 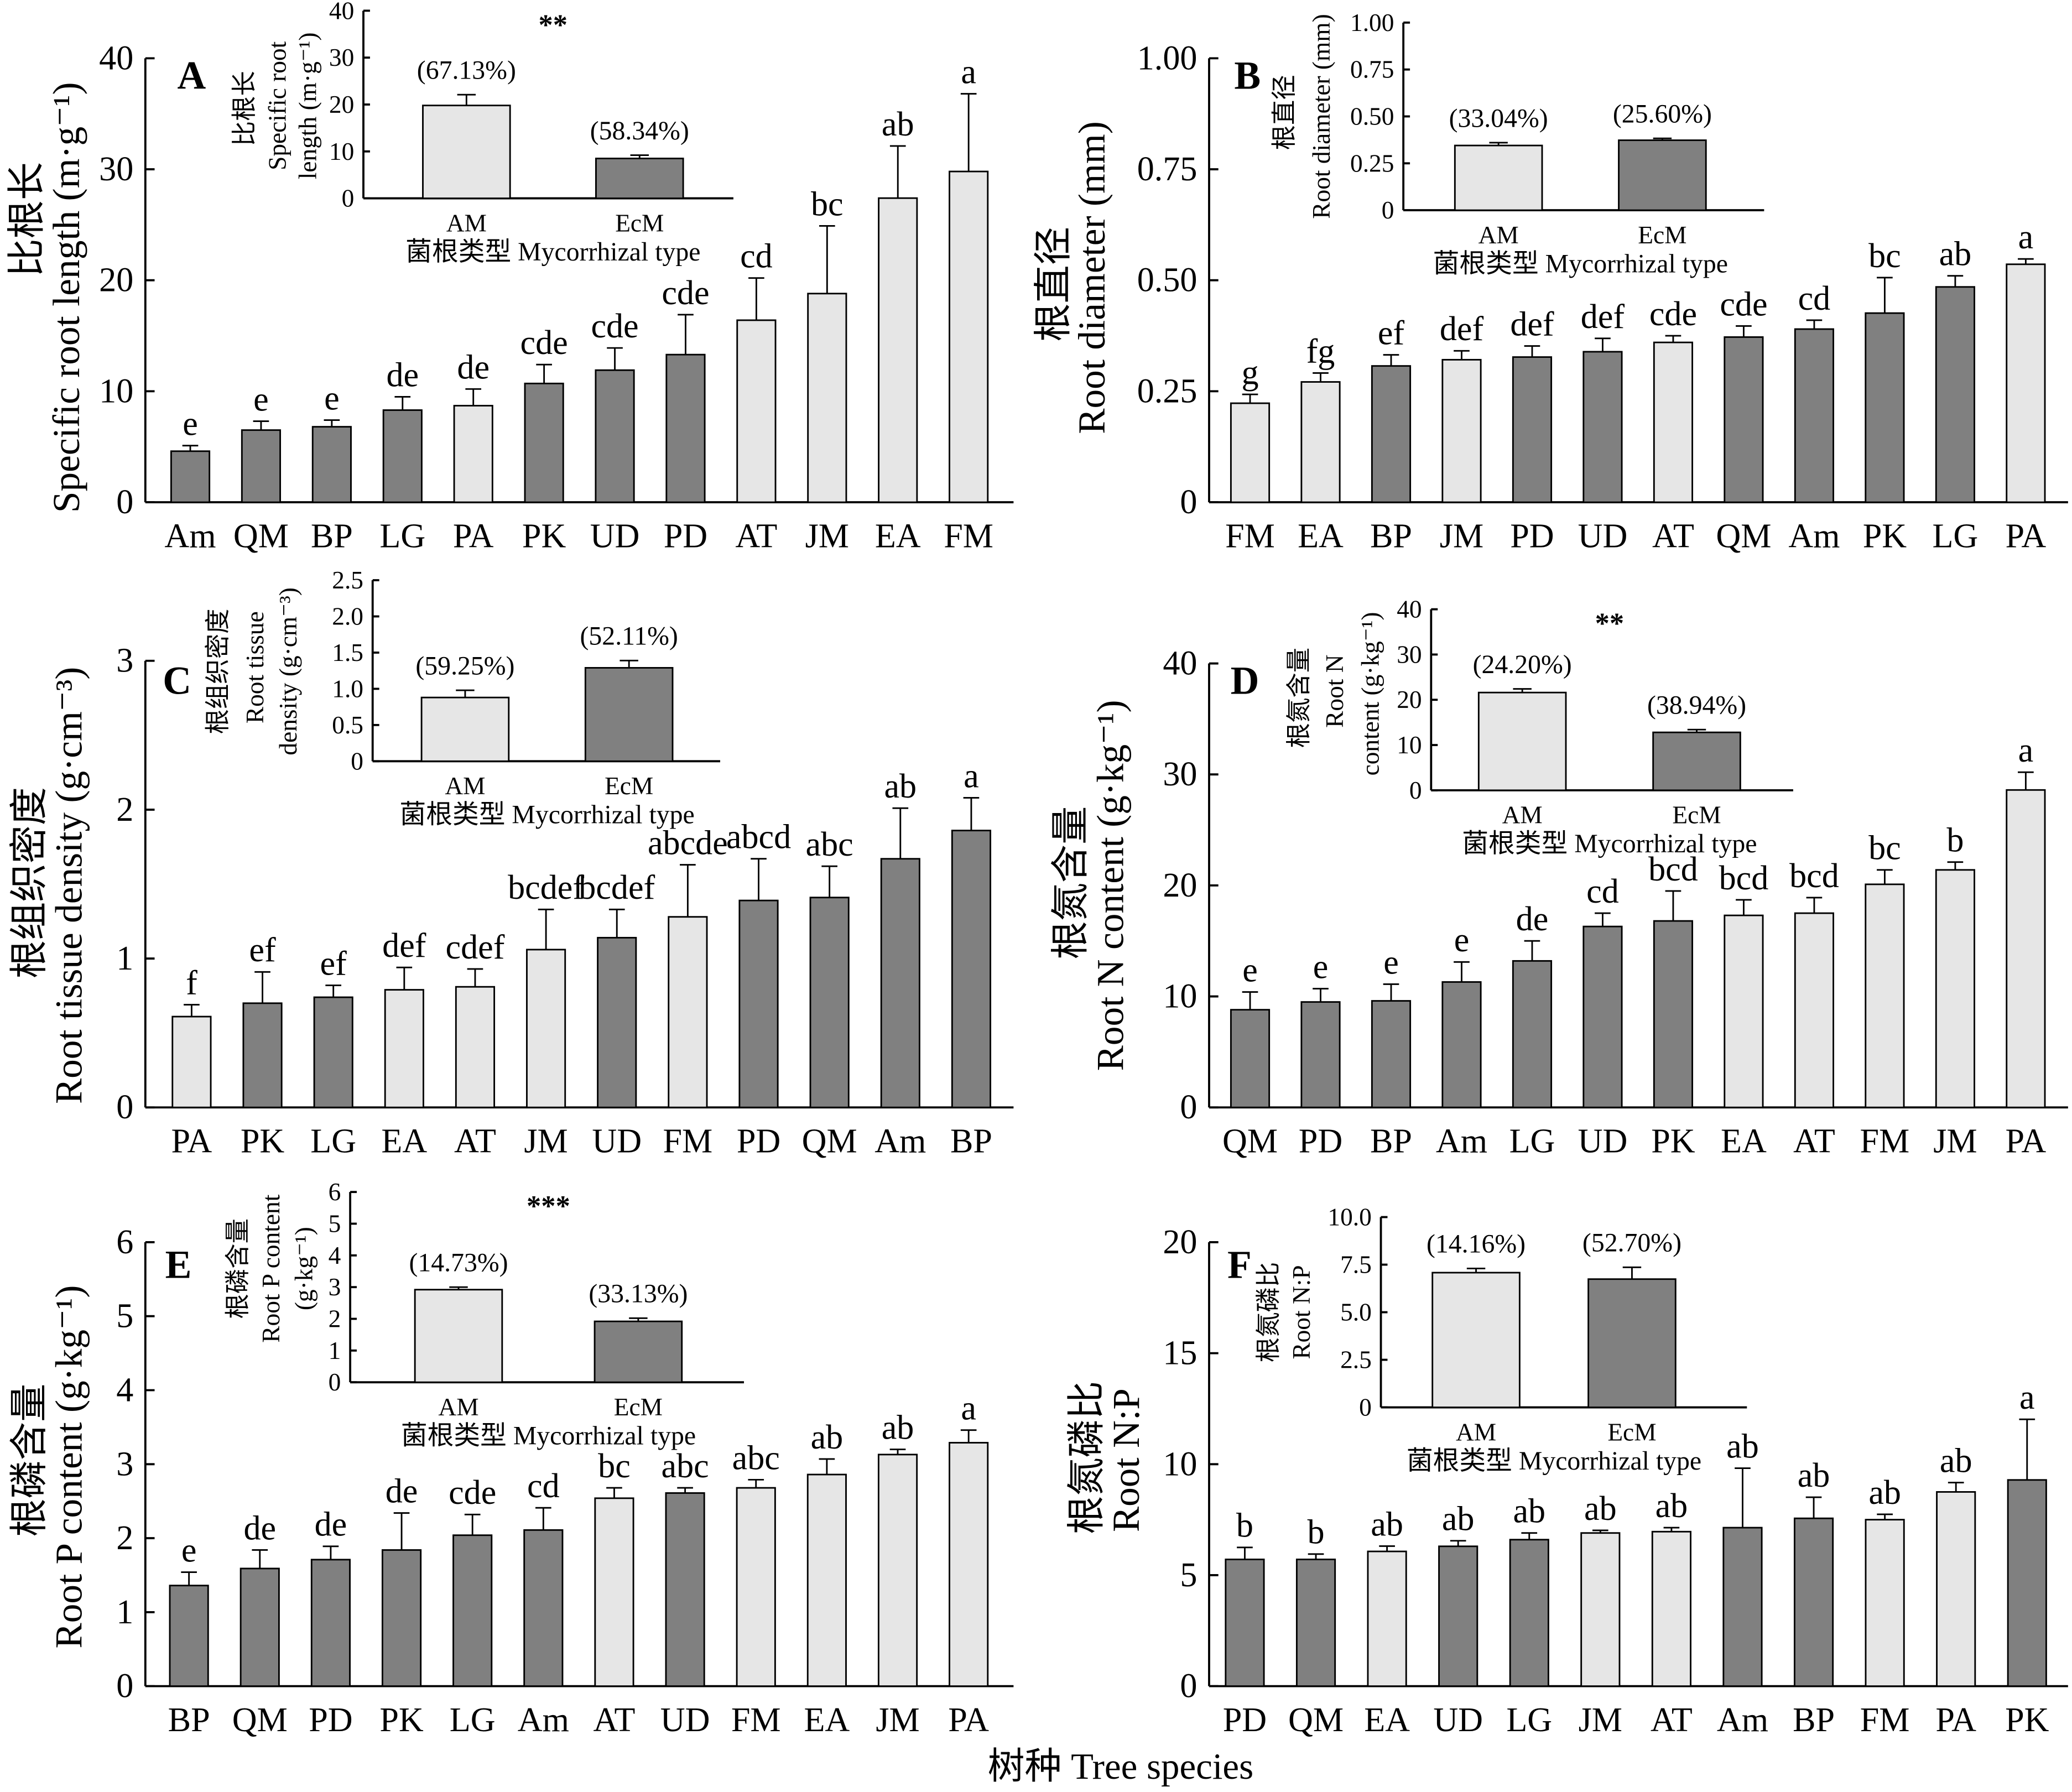 What do you see at coordinates (1662, 113) in the screenshot?
I see `panel-B-inset-percentage-EcM: (25.60%)` at bounding box center [1662, 113].